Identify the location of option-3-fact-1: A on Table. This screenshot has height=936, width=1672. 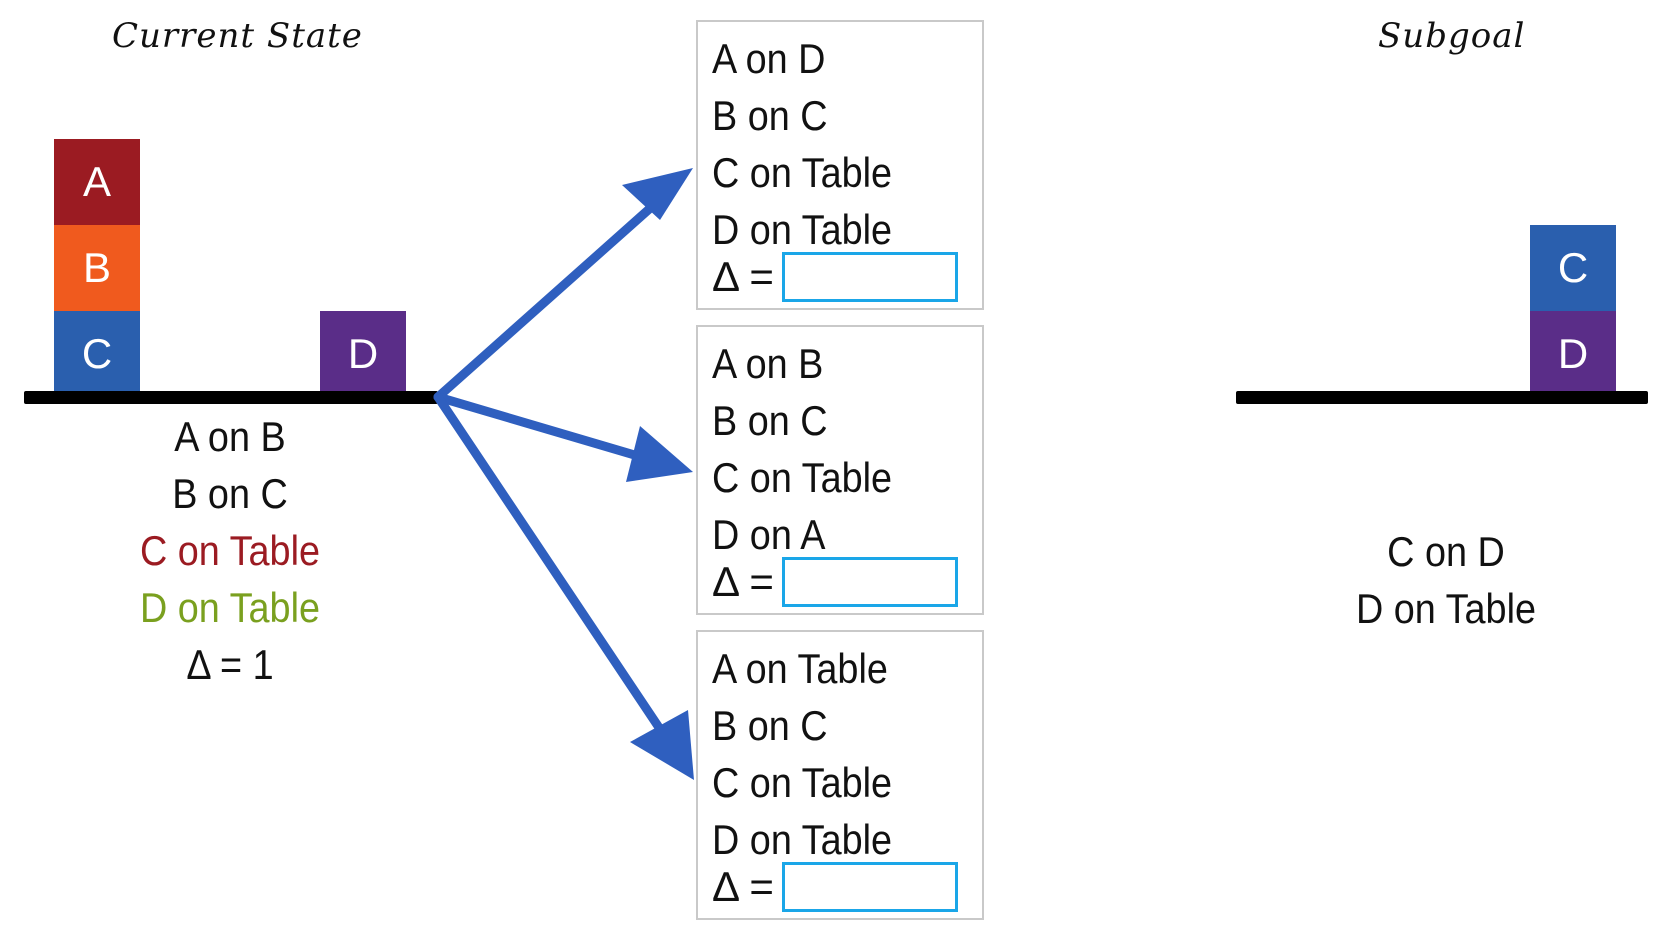
(800, 668).